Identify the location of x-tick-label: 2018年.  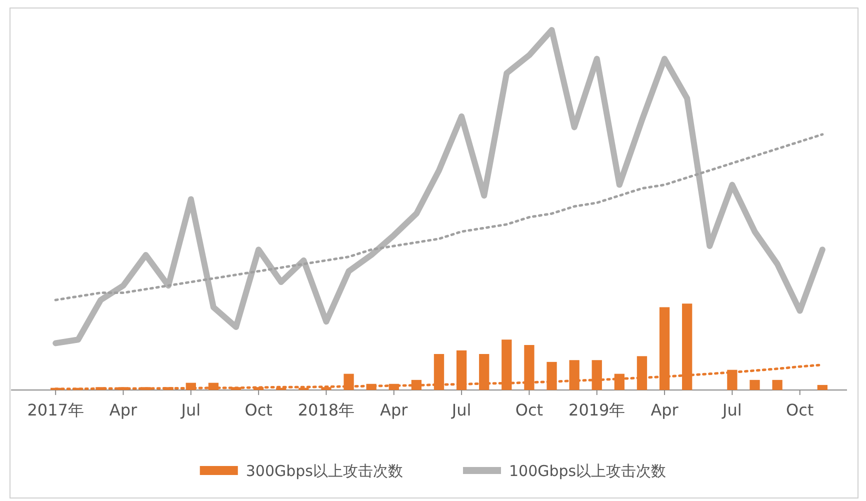
(326, 410).